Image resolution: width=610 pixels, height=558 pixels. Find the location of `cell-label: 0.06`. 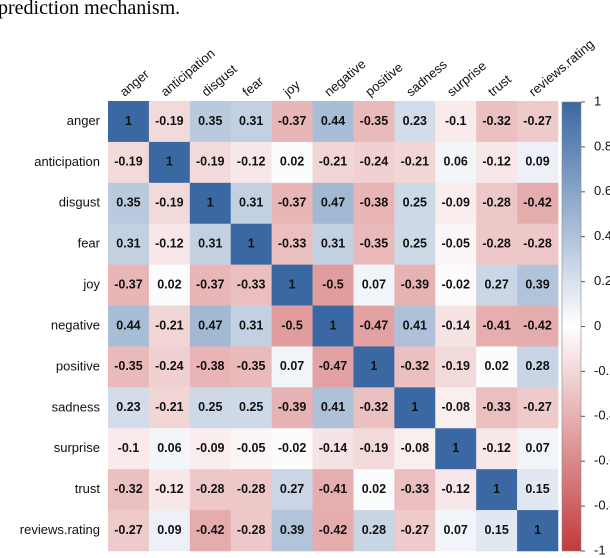

cell-label: 0.06 is located at coordinates (456, 162).